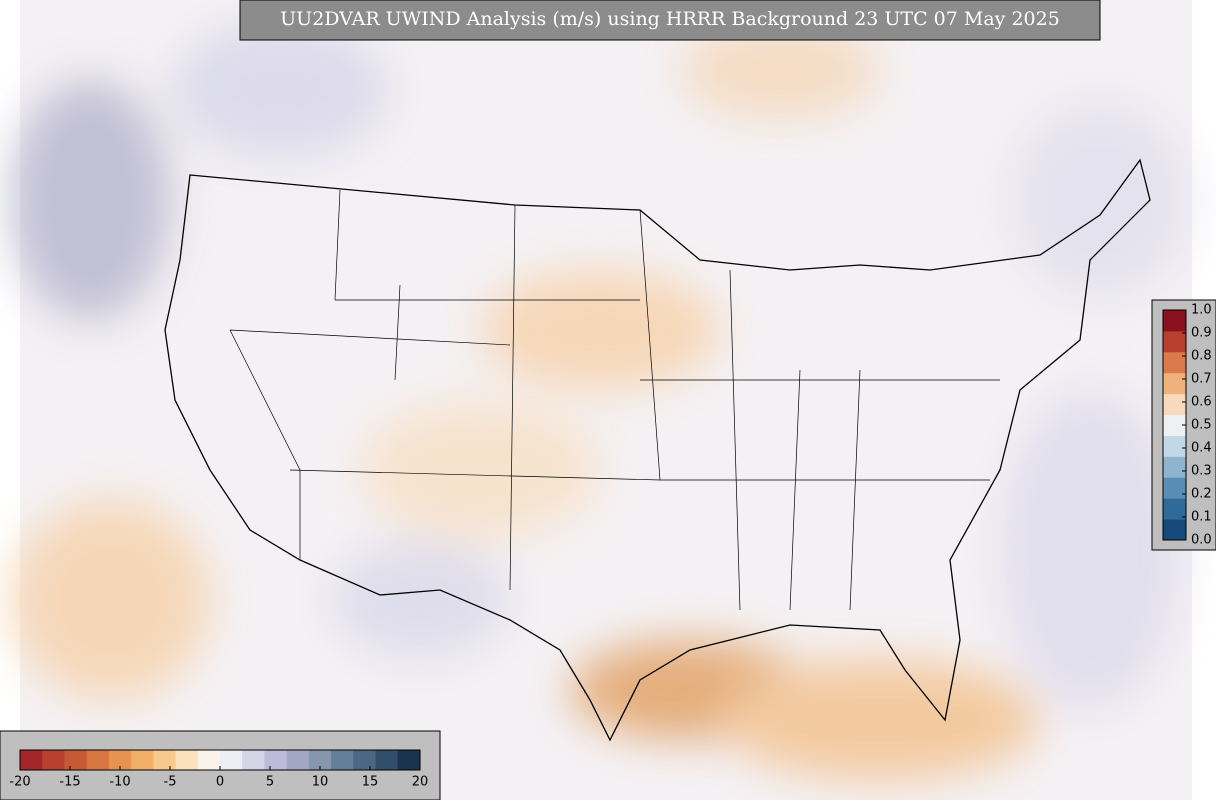  What do you see at coordinates (1201, 333) in the screenshot?
I see `colorbar-tick-label: 0.9` at bounding box center [1201, 333].